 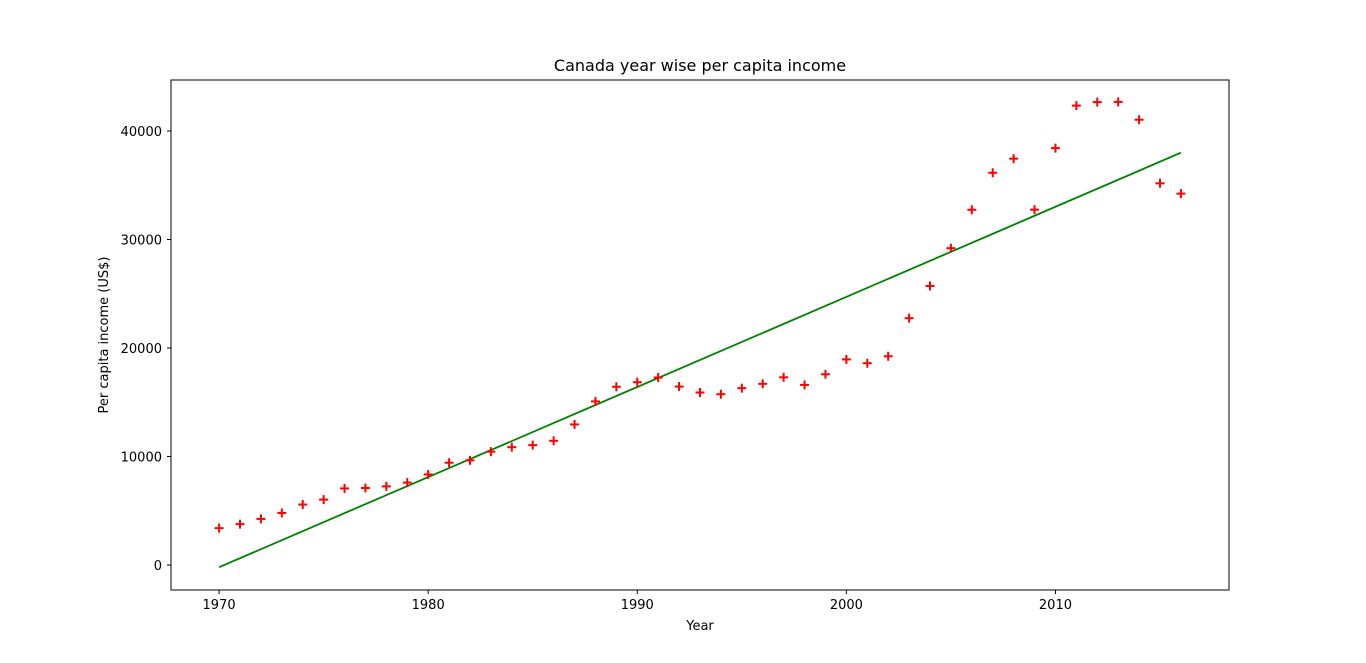 I want to click on y-tick-label: 40000, so click(x=141, y=132).